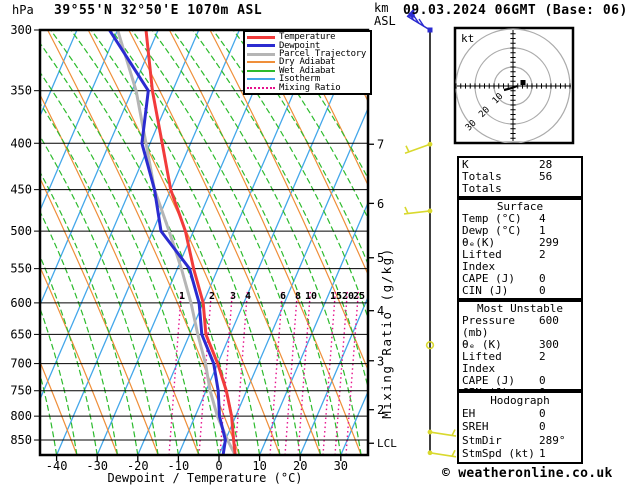  What do you see at coordinates (348, 296) in the screenshot?
I see `mixing-ratio-value-label: 20` at bounding box center [348, 296].